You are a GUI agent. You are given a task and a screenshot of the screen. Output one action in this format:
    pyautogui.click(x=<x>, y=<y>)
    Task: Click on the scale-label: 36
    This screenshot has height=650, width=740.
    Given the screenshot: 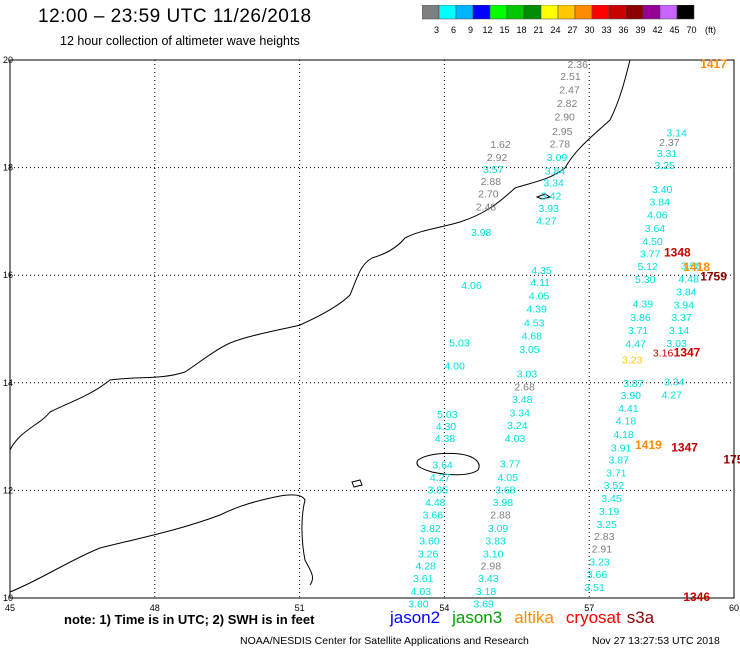 What is the action you would take?
    pyautogui.click(x=623, y=30)
    